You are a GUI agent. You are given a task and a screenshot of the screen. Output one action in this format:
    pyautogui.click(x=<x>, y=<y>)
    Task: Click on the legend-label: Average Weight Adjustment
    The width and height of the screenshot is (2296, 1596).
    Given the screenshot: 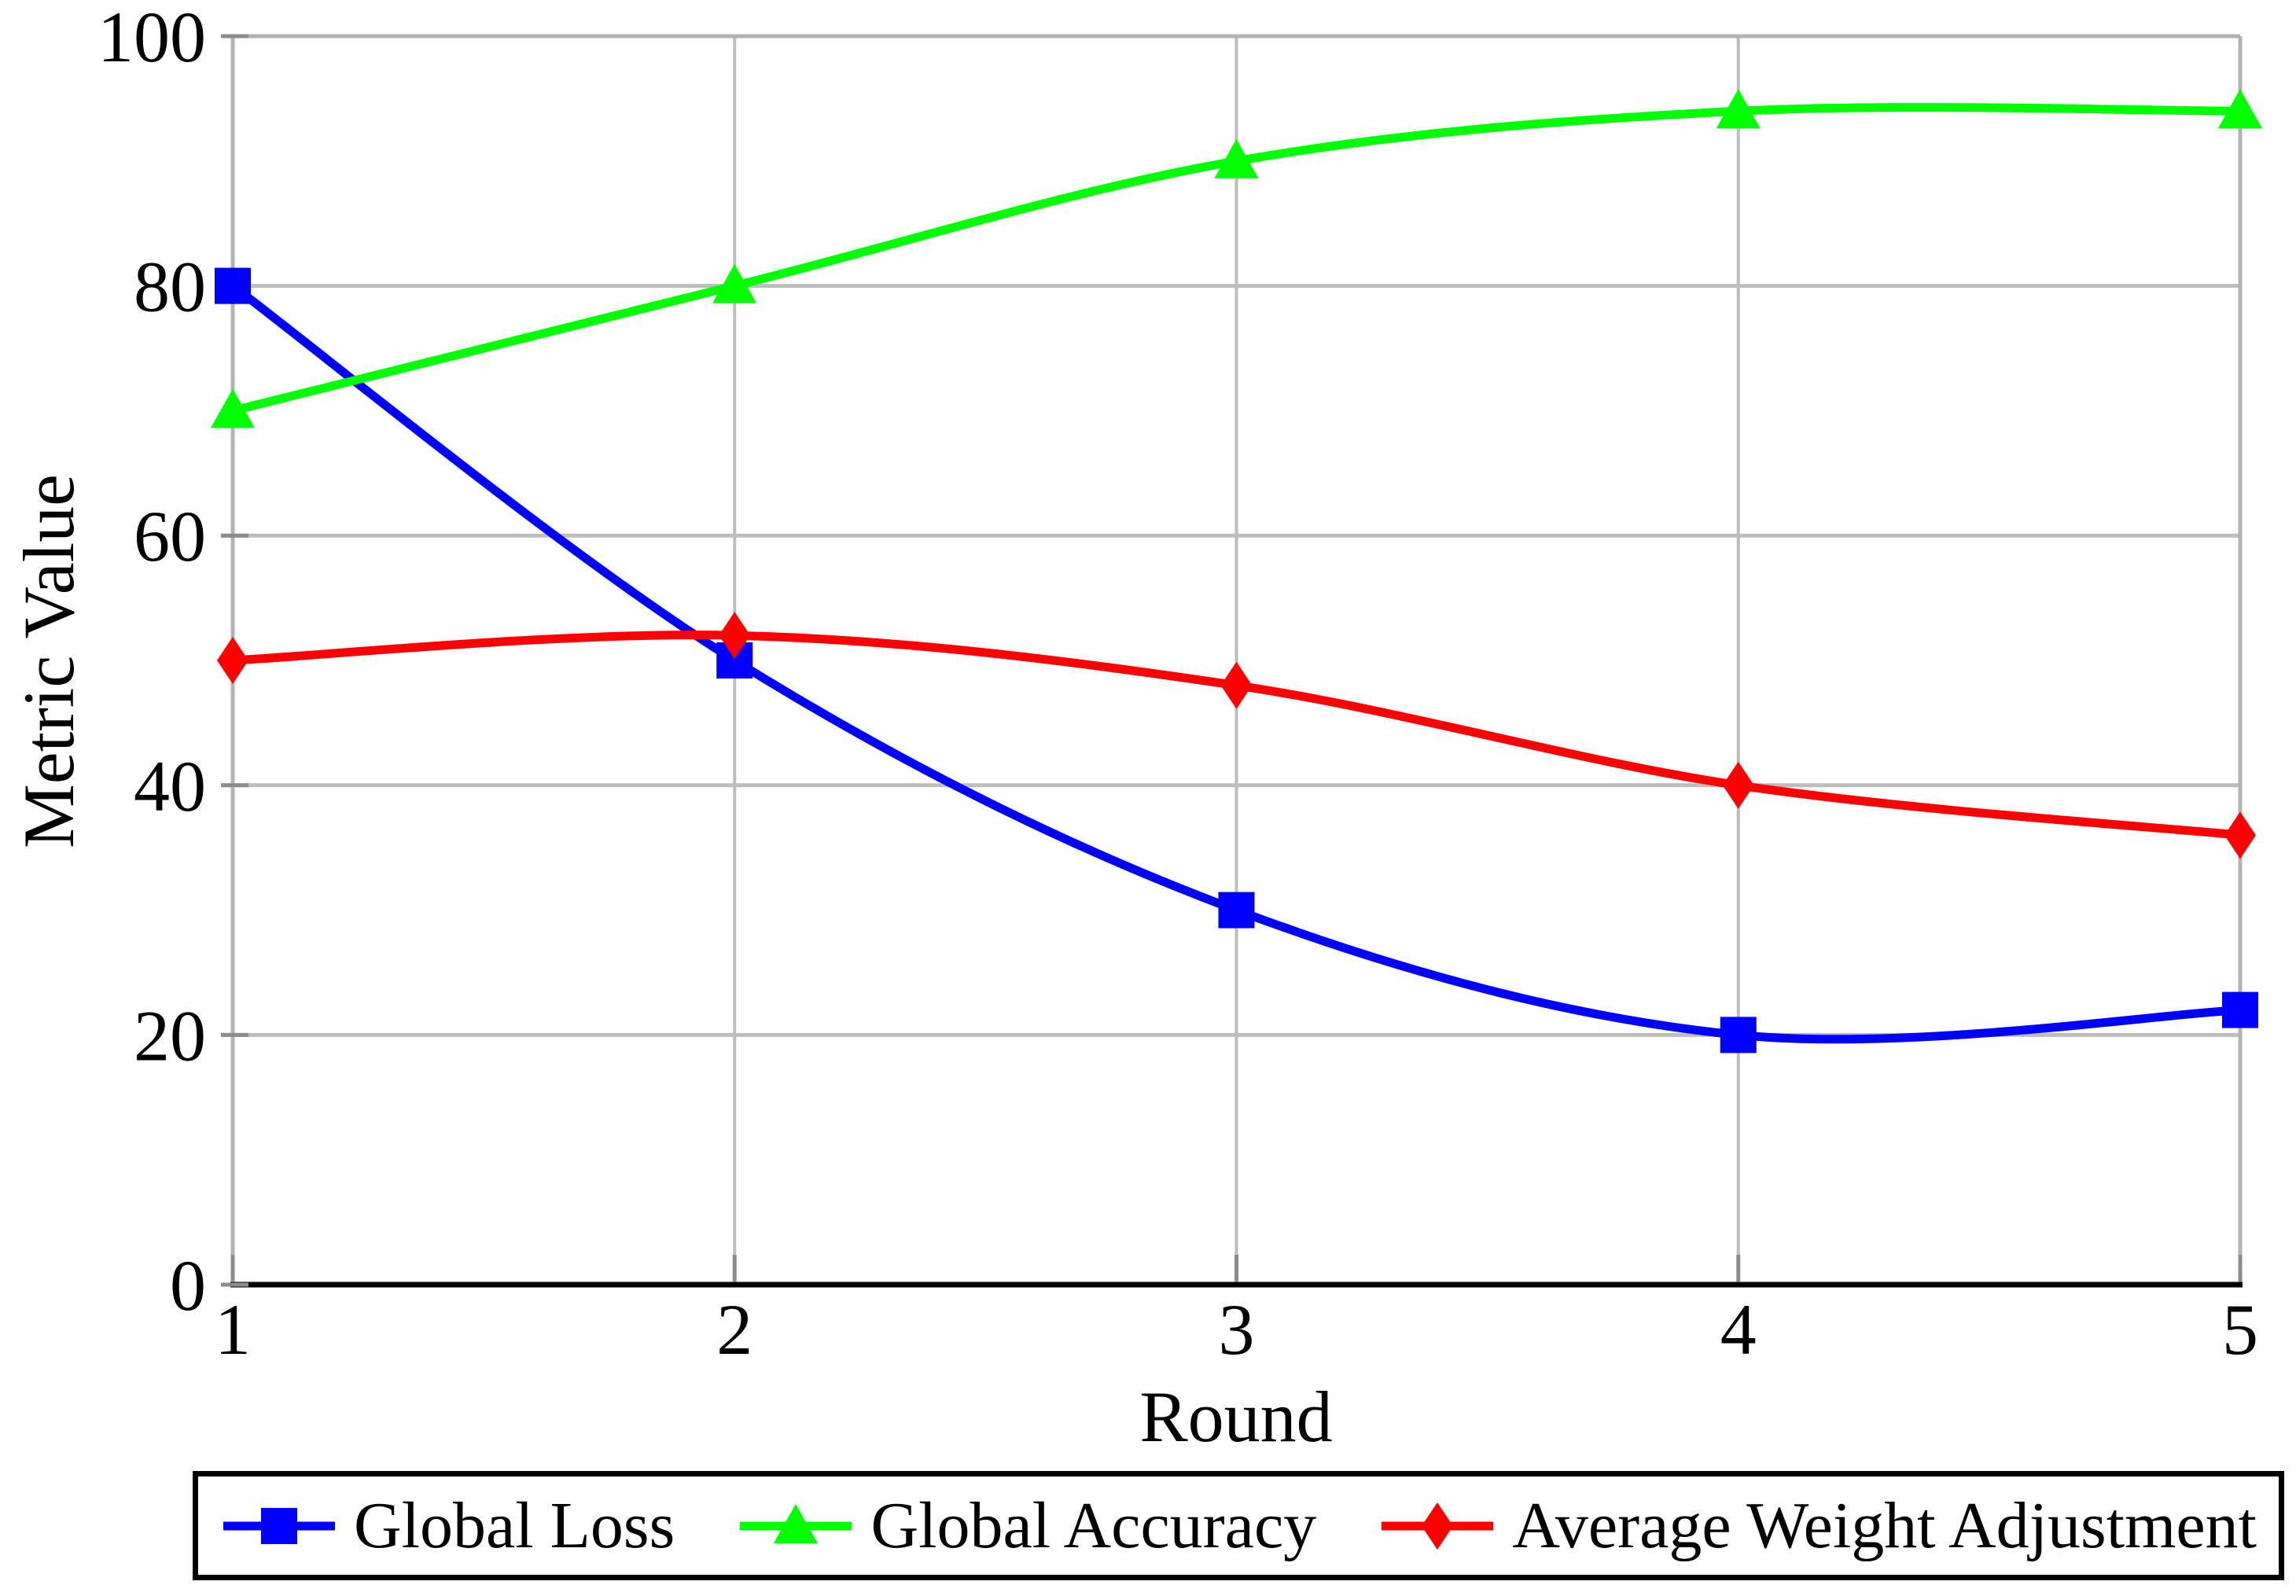 What is the action you would take?
    pyautogui.click(x=1884, y=1525)
    